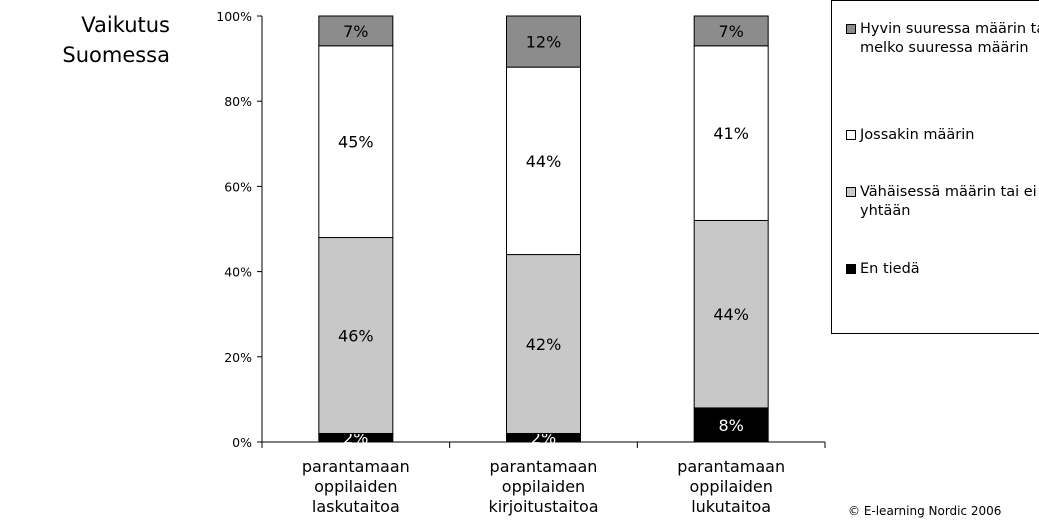 The height and width of the screenshot is (527, 1039). Describe the element at coordinates (948, 201) in the screenshot. I see `legend-label: Vähäisessä määrin tai ei yhtään` at that location.